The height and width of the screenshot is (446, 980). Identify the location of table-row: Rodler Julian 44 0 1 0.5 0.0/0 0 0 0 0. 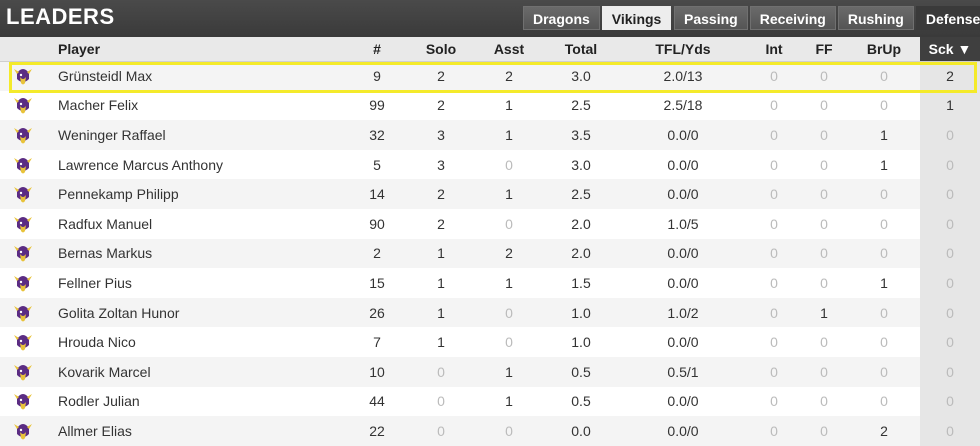
(490, 401).